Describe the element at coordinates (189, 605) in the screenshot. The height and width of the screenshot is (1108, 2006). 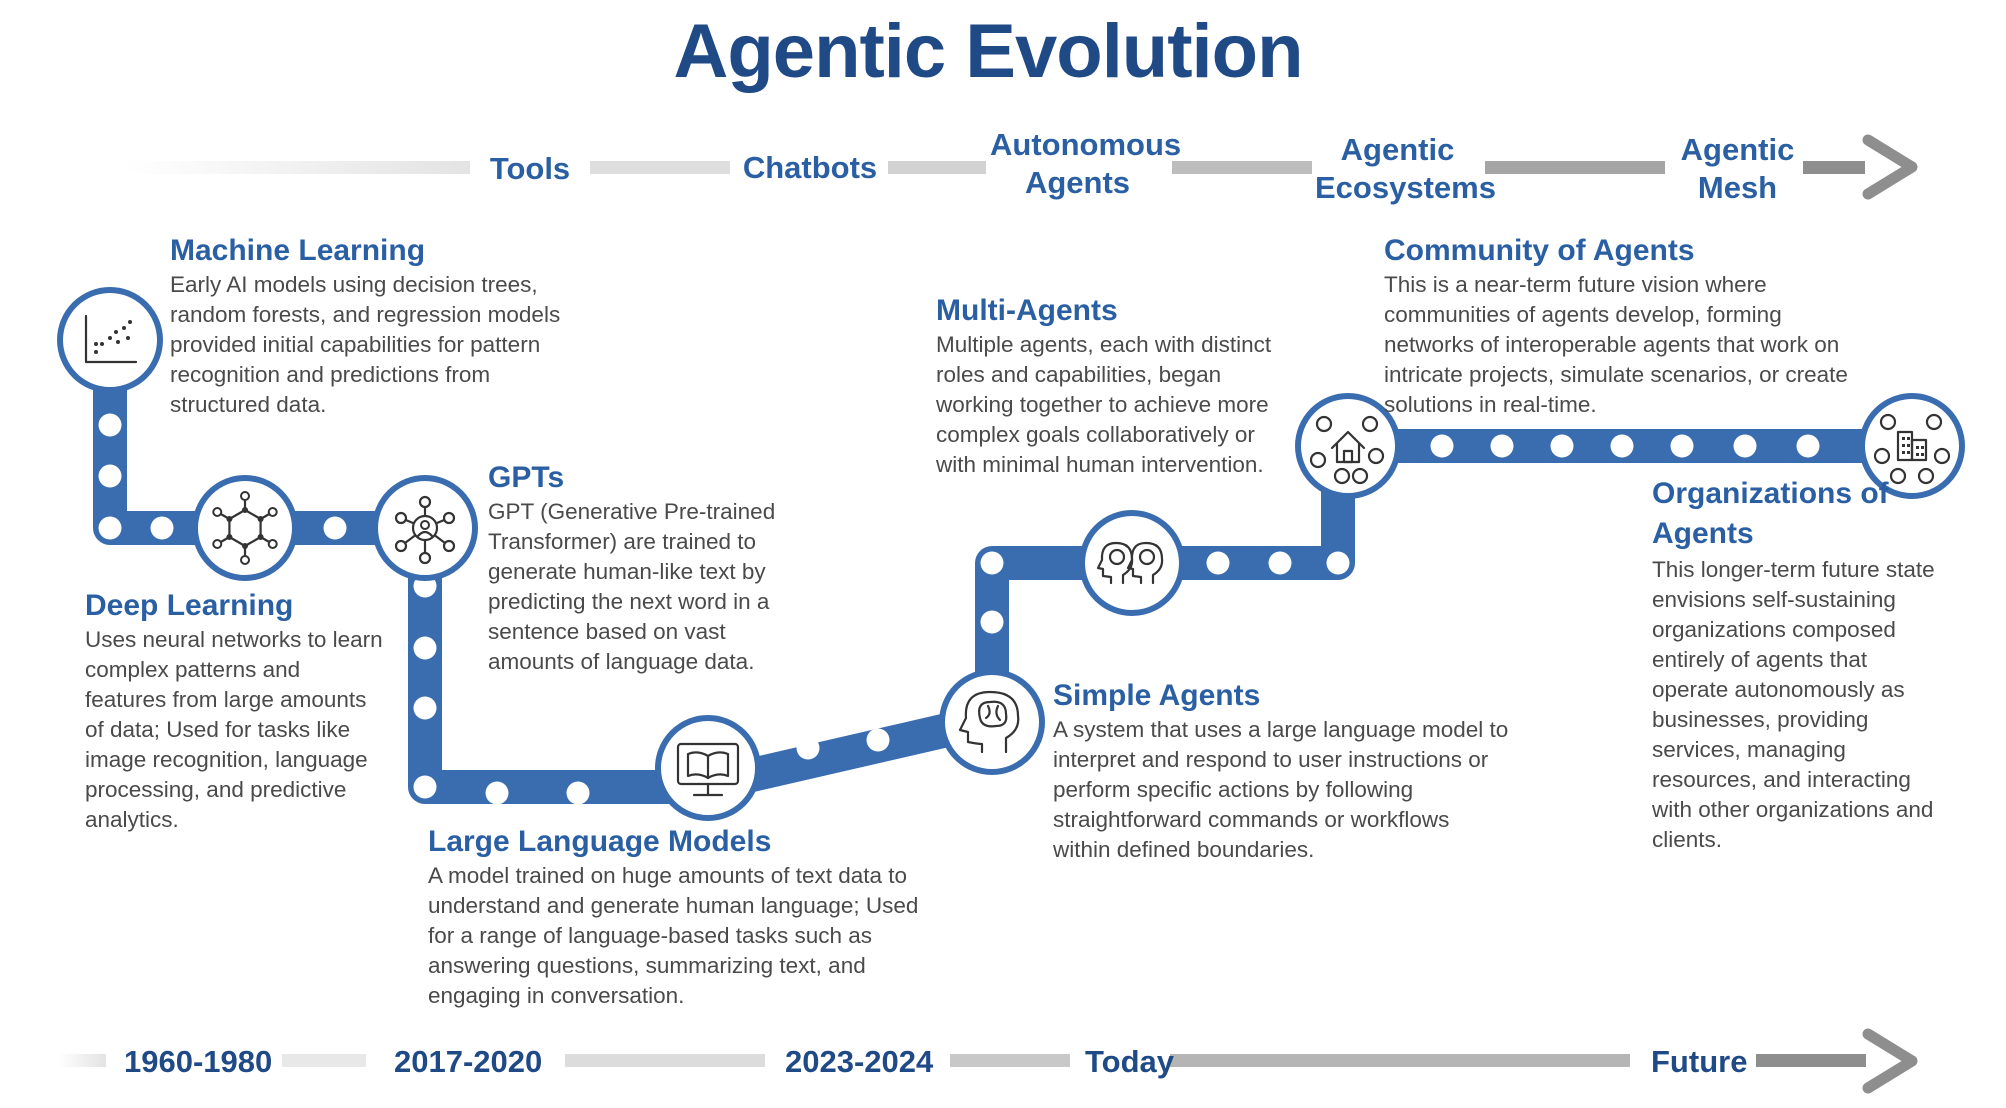
I see `milestone-heading-deep-learning: Deep Learning` at that location.